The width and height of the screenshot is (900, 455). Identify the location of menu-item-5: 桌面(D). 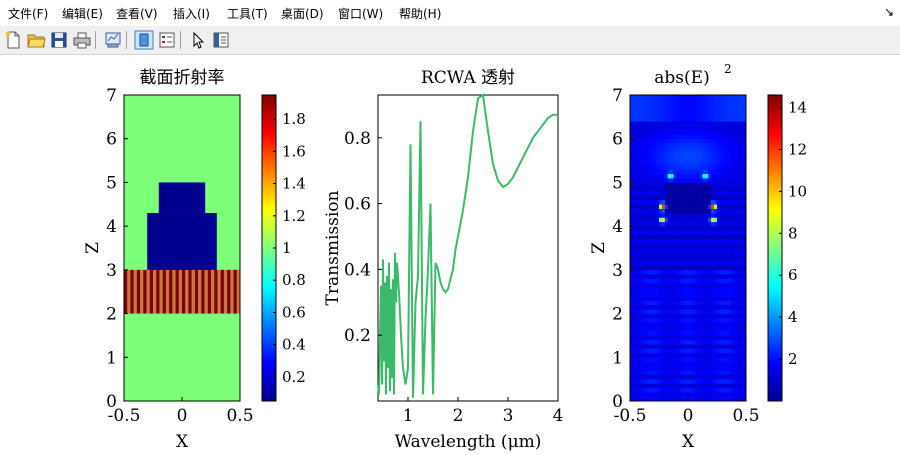
(302, 14).